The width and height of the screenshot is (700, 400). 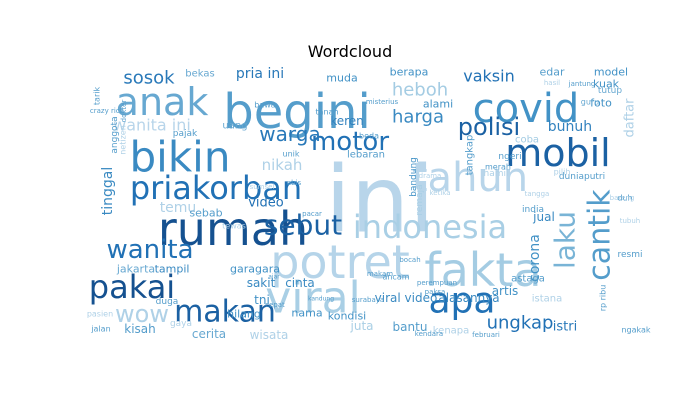 I want to click on word-ancam: ancam, so click(x=395, y=277).